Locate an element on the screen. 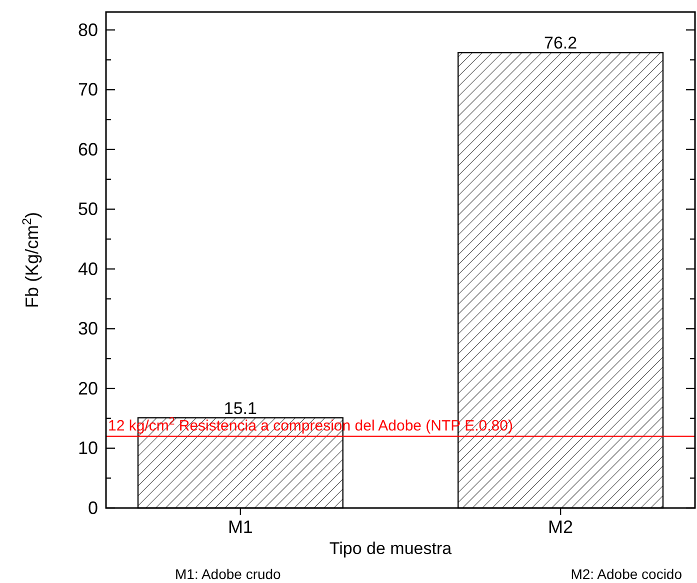  text: M2: Adobe cocido is located at coordinates (626, 574).